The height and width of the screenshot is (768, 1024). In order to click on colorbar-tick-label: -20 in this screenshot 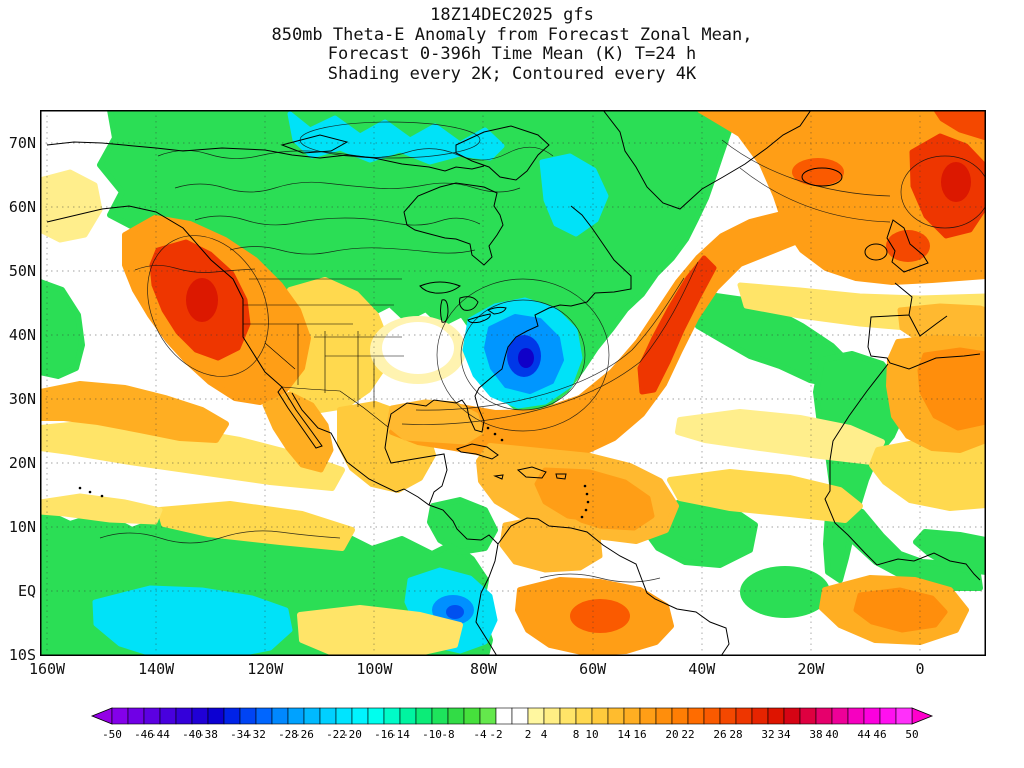, I will do `click(352, 734)`.